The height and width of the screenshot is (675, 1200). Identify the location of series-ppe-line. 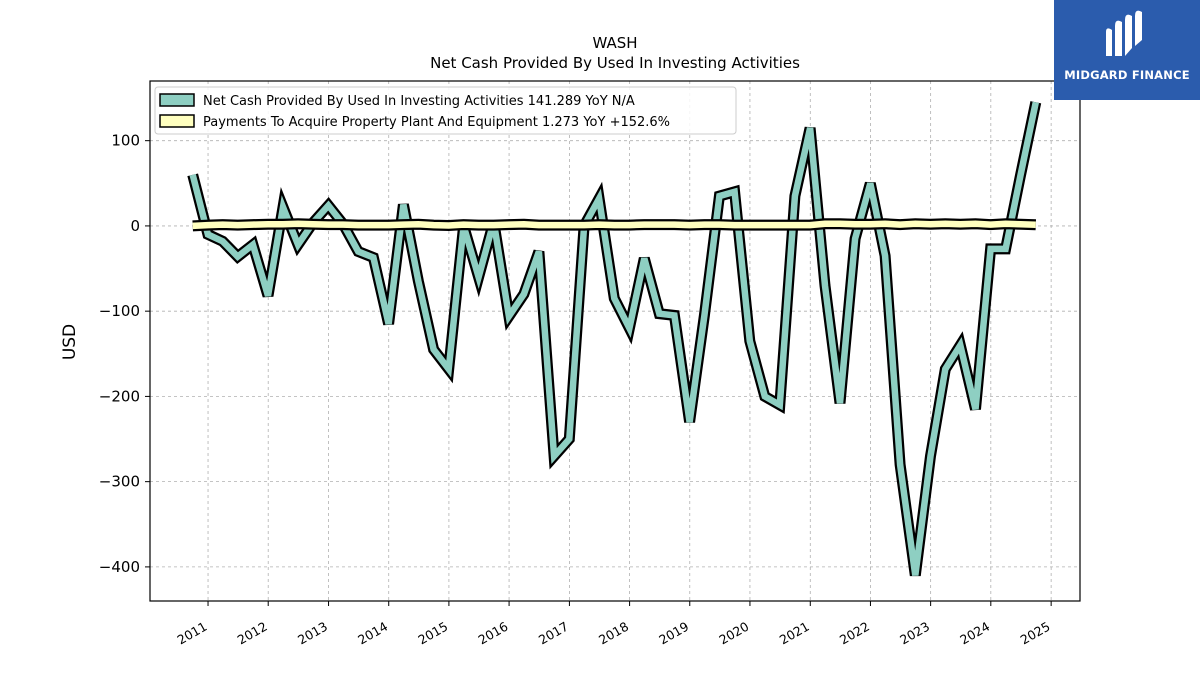
(614, 225).